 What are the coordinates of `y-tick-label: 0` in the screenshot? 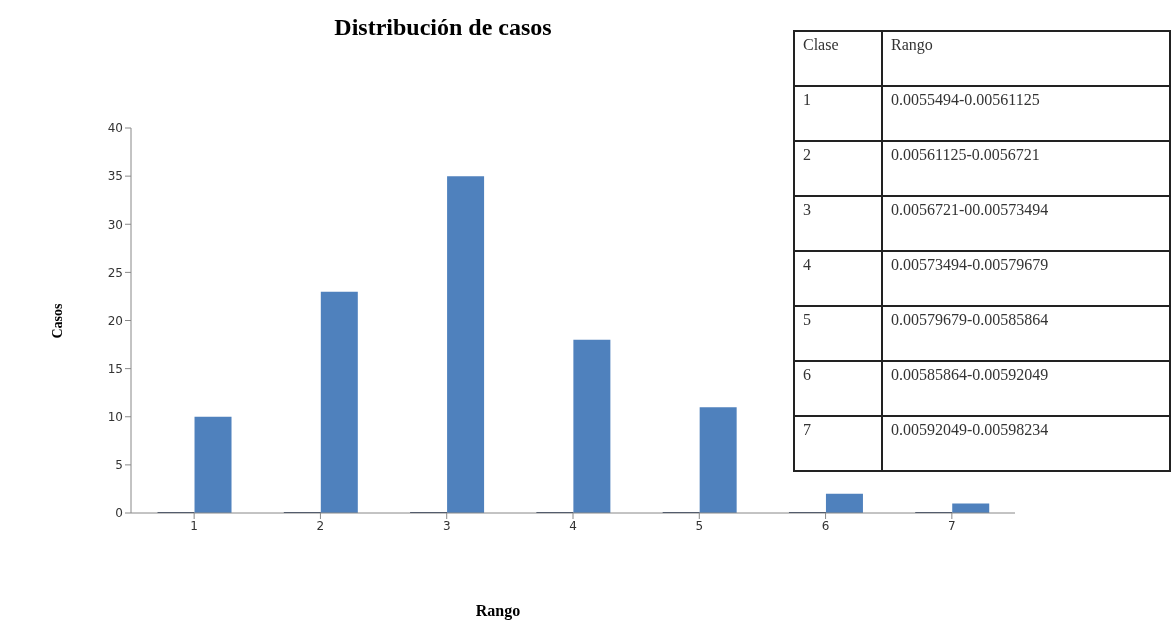 It's located at (119, 513).